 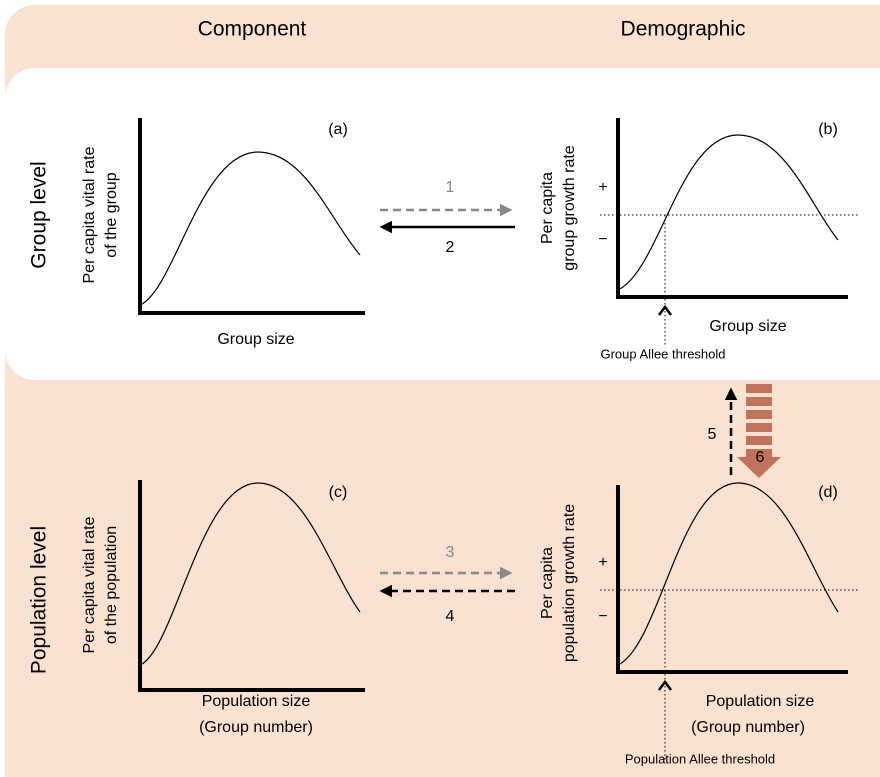 I want to click on arrow-label: 5, so click(x=712, y=434).